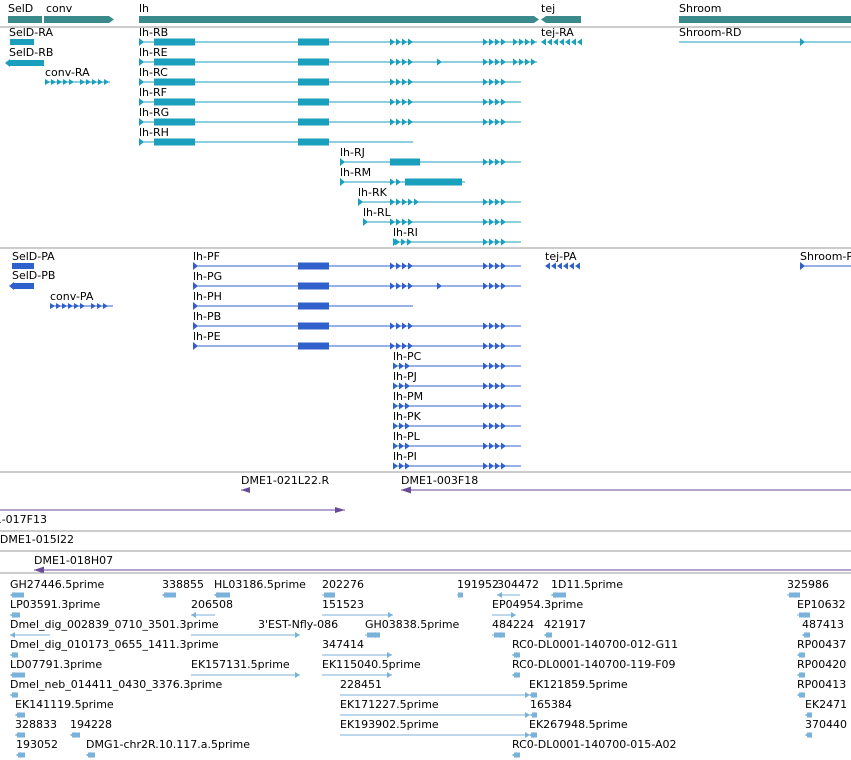 The width and height of the screenshot is (851, 760). Describe the element at coordinates (578, 724) in the screenshot. I see `est-label-ek267948-5prime: EK267948.5prime` at that location.